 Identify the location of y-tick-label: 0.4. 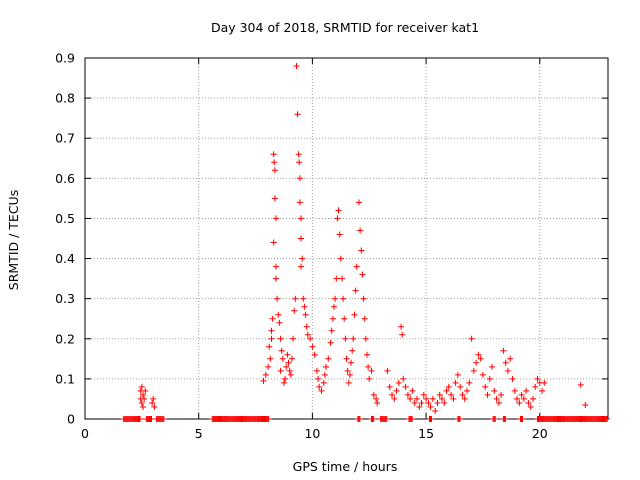
(65, 258).